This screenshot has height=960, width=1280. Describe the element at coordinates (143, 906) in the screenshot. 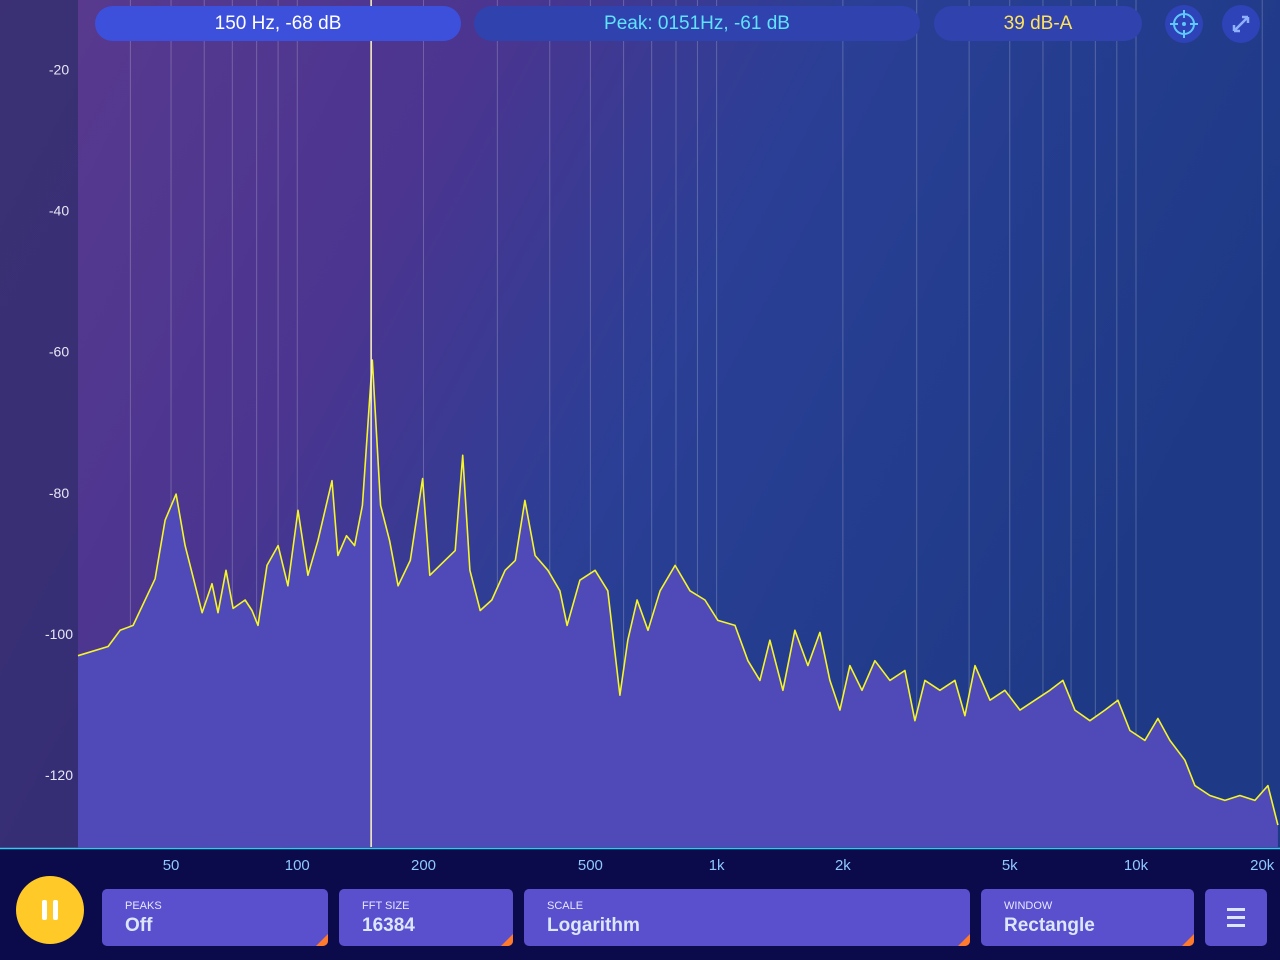

I see `control-label: PEAKS` at that location.